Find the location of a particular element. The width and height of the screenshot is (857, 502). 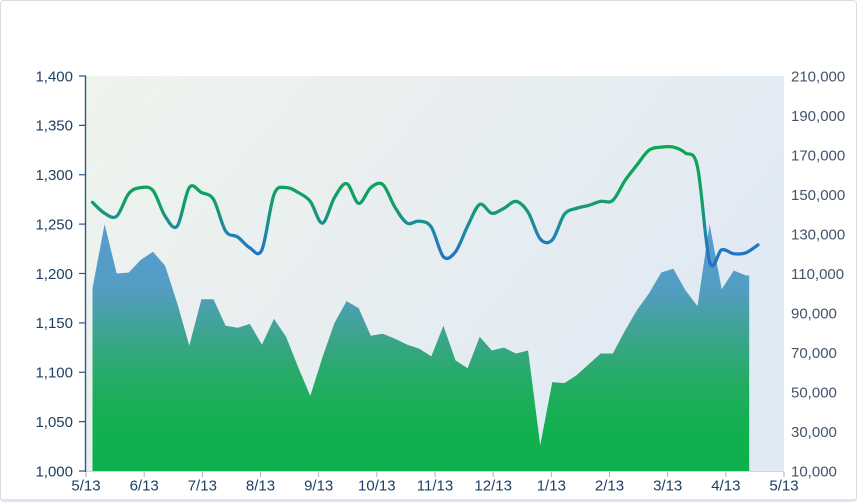

x-axis-label: 1/13 is located at coordinates (551, 485).